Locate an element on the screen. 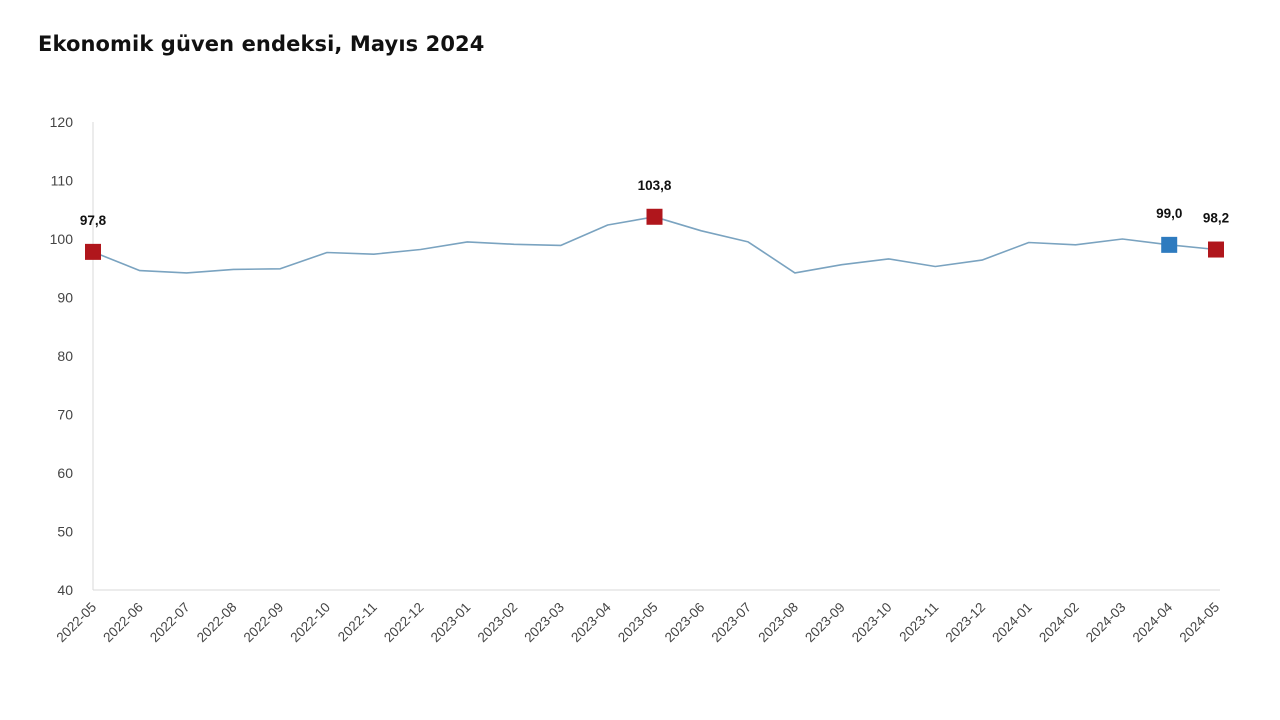 Image resolution: width=1280 pixels, height=720 pixels. x-tick-label: 2022-06 is located at coordinates (123, 623).